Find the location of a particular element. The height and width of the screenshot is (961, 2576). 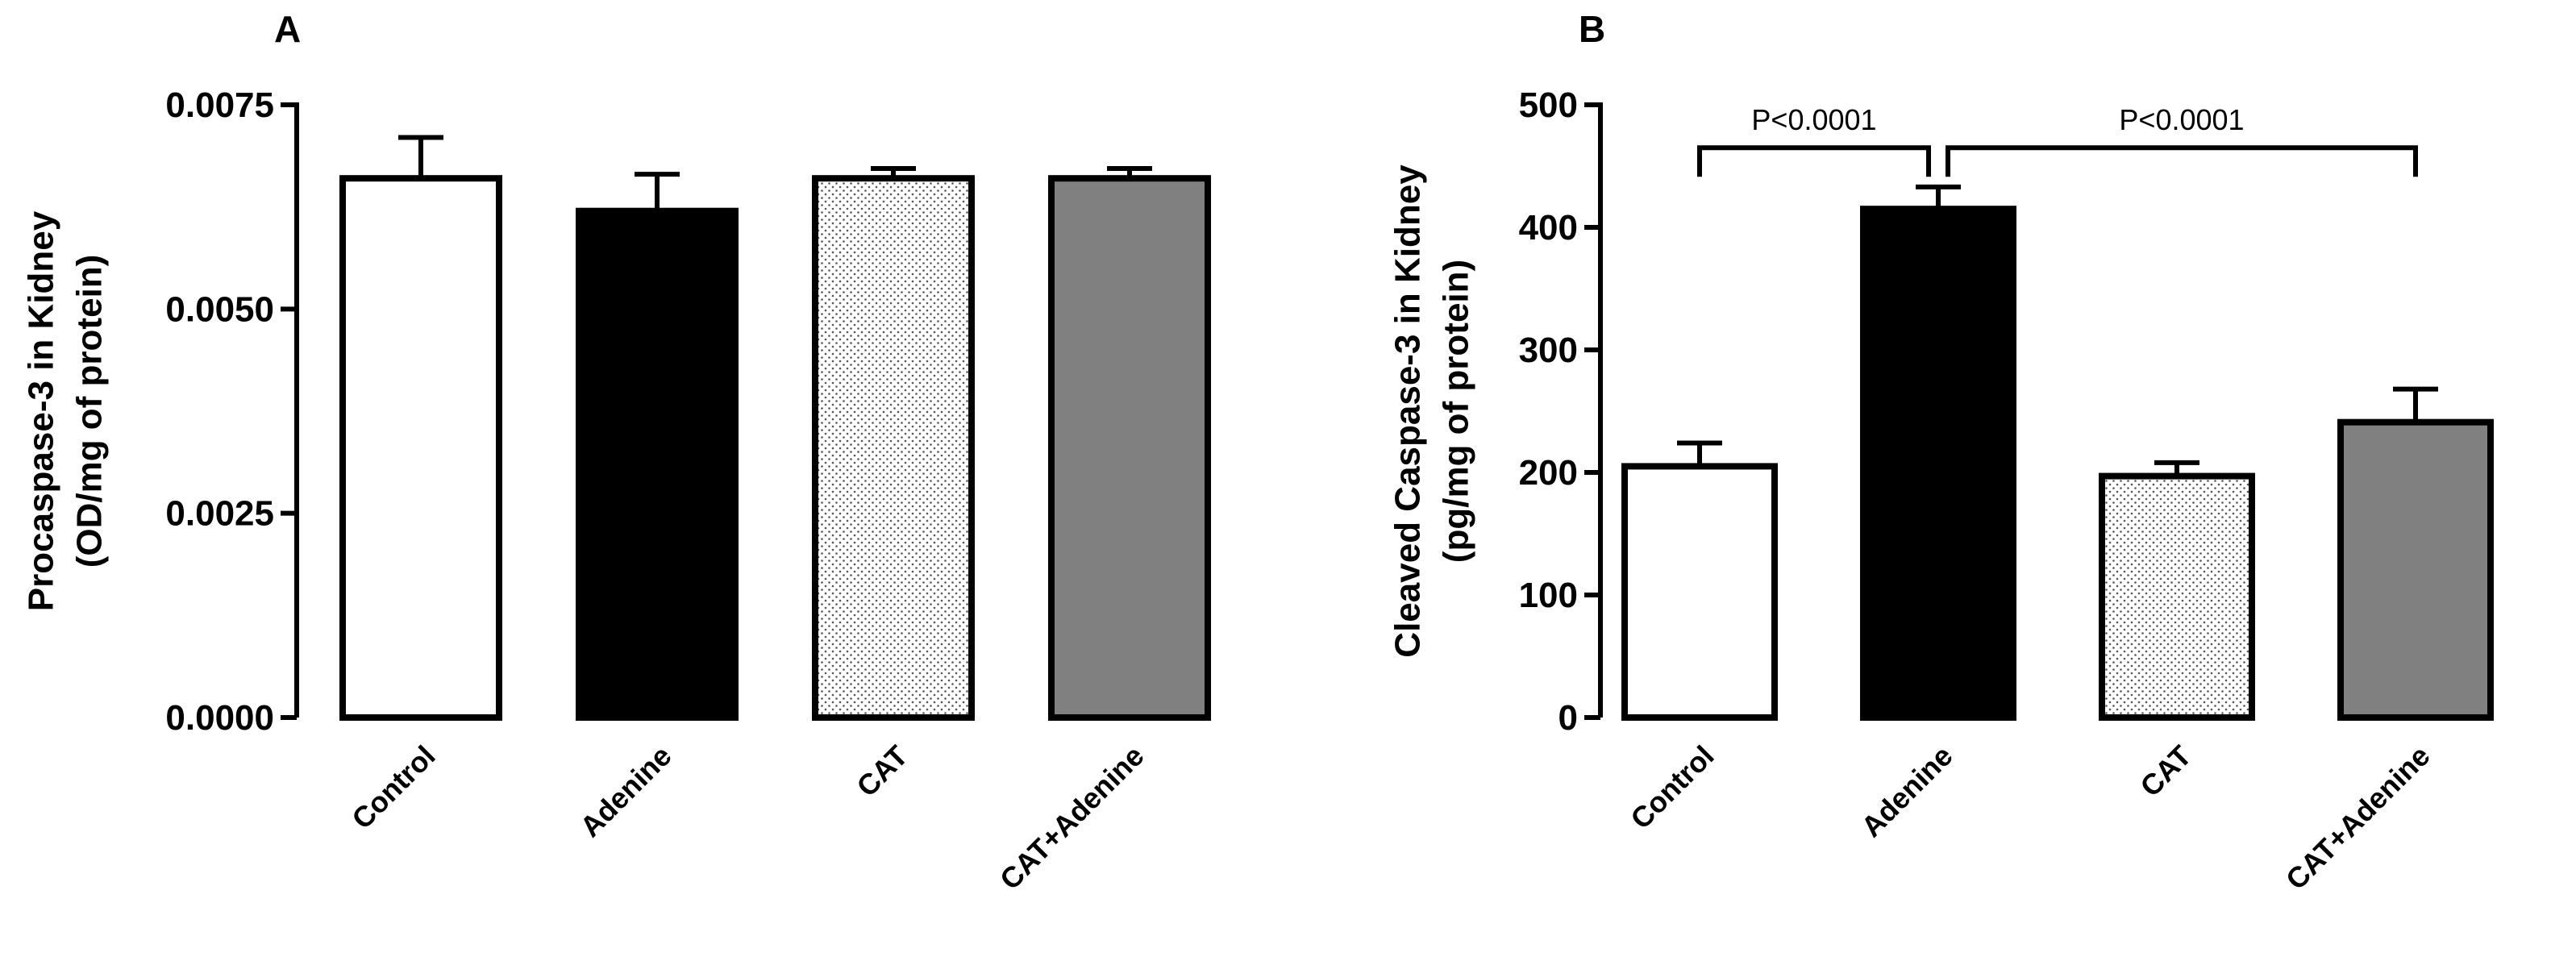

y-tick-label: 200 is located at coordinates (1549, 473).